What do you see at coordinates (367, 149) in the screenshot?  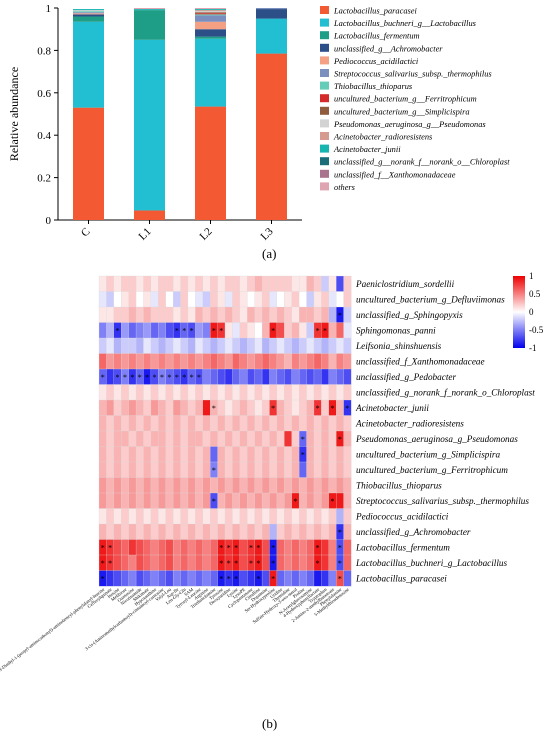 I see `legend-entry: Acinetobacter_junii` at bounding box center [367, 149].